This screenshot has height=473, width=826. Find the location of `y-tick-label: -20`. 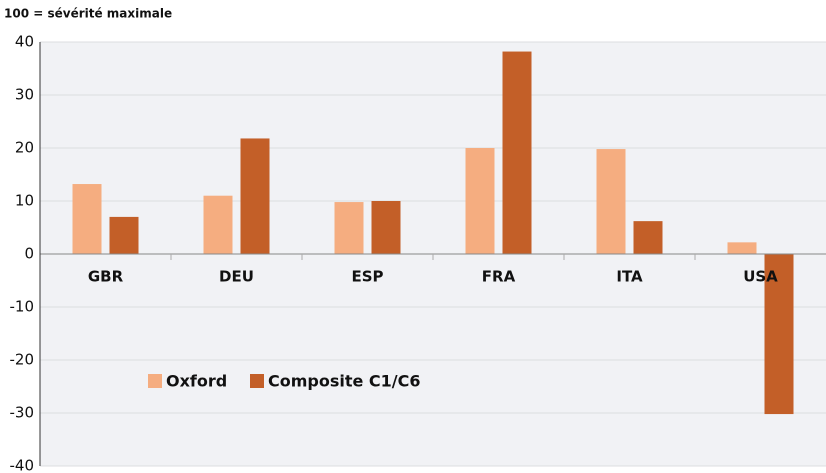

y-tick-label: -20 is located at coordinates (22, 360).